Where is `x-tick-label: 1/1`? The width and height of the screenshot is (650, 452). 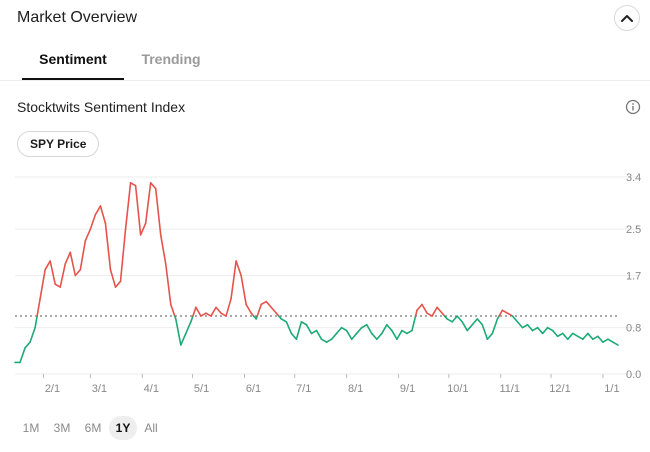 x-tick-label: 1/1 is located at coordinates (611, 389).